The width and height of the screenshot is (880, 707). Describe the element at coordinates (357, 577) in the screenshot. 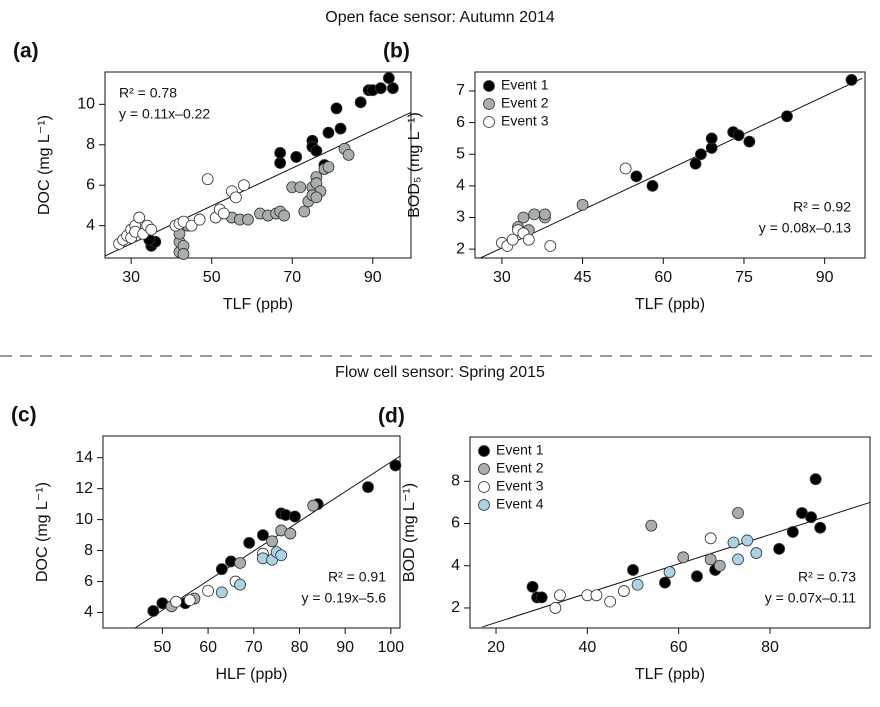

I see `annotation: R² = 0.91` at that location.